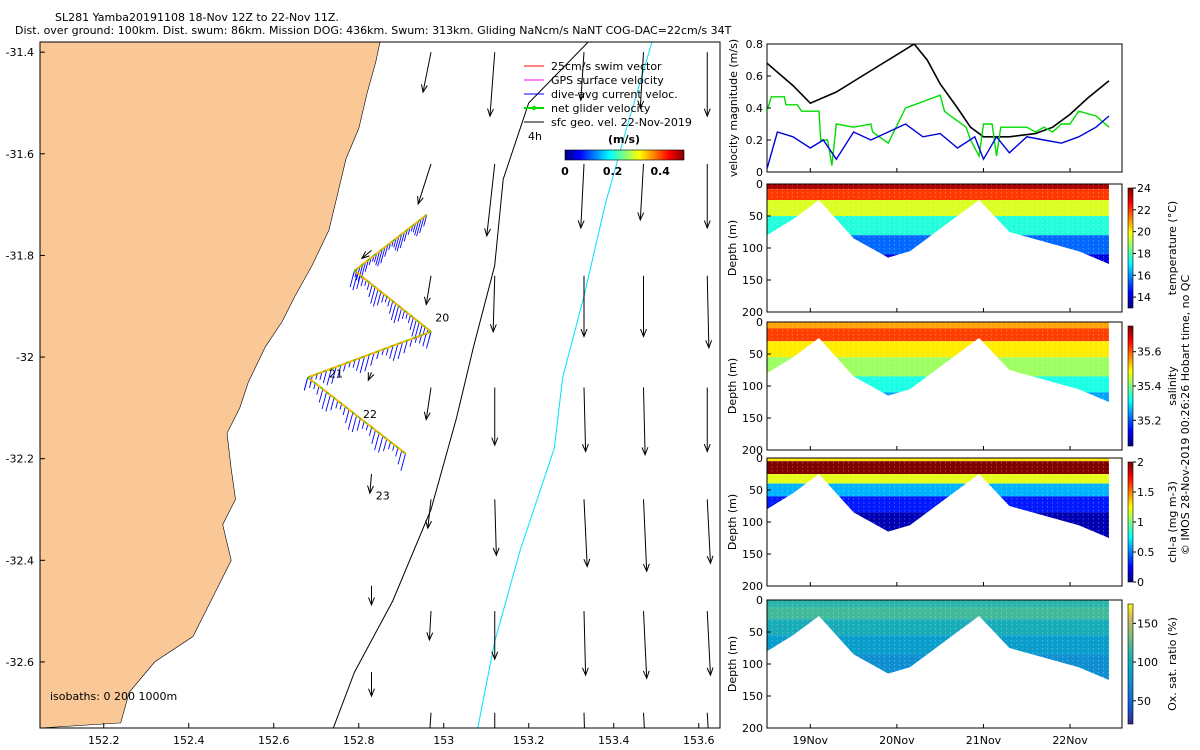  I want to click on velocity-ytick-label-4: 0.8, so click(755, 44).